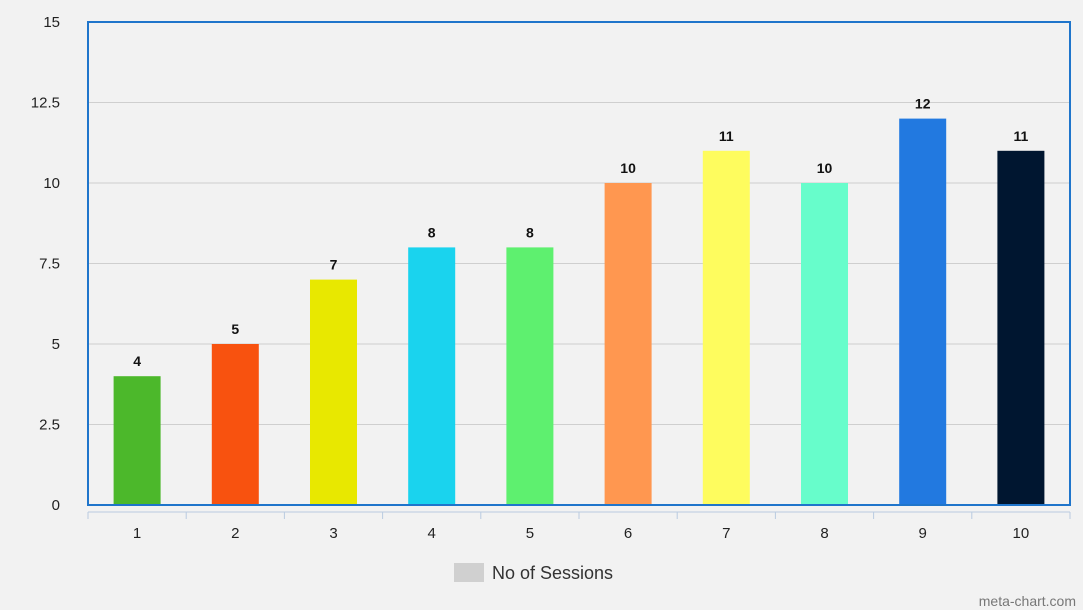 This screenshot has height=610, width=1083. What do you see at coordinates (49, 425) in the screenshot?
I see `y-tick-label: 2.5` at bounding box center [49, 425].